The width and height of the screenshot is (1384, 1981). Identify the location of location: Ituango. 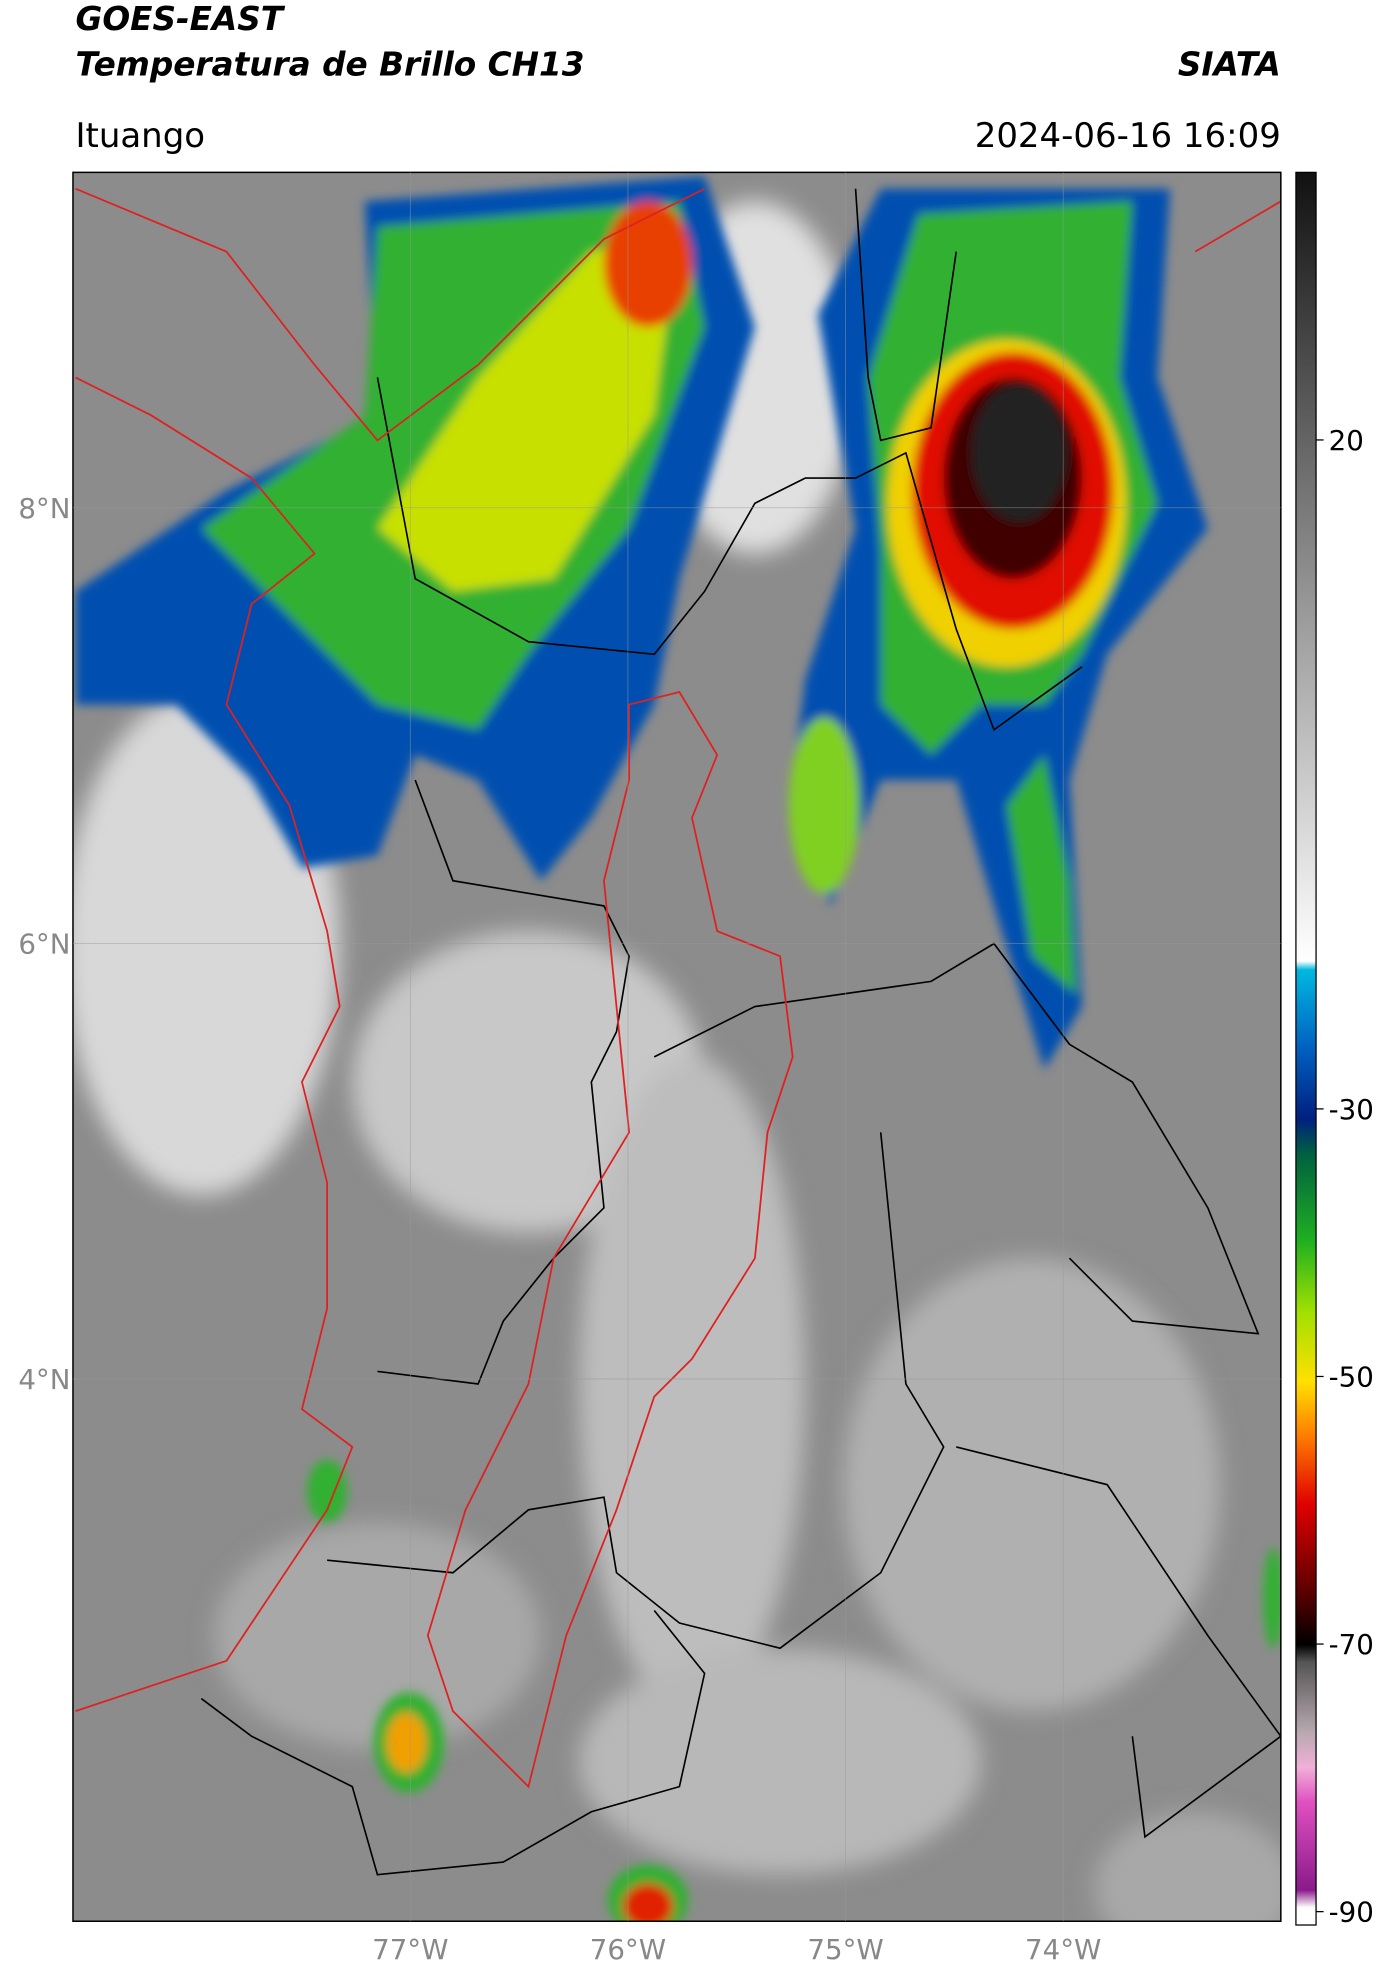
(140, 136).